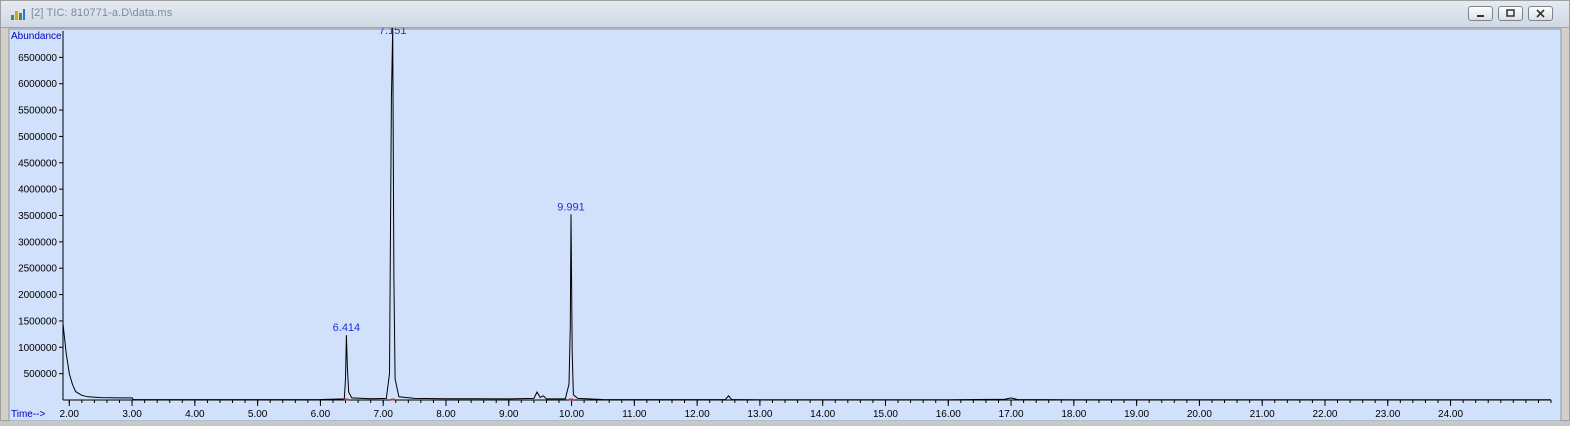 This screenshot has height=426, width=1570. What do you see at coordinates (459, 213) in the screenshot?
I see `peak-annotations: 6.414 7.151 9.991` at bounding box center [459, 213].